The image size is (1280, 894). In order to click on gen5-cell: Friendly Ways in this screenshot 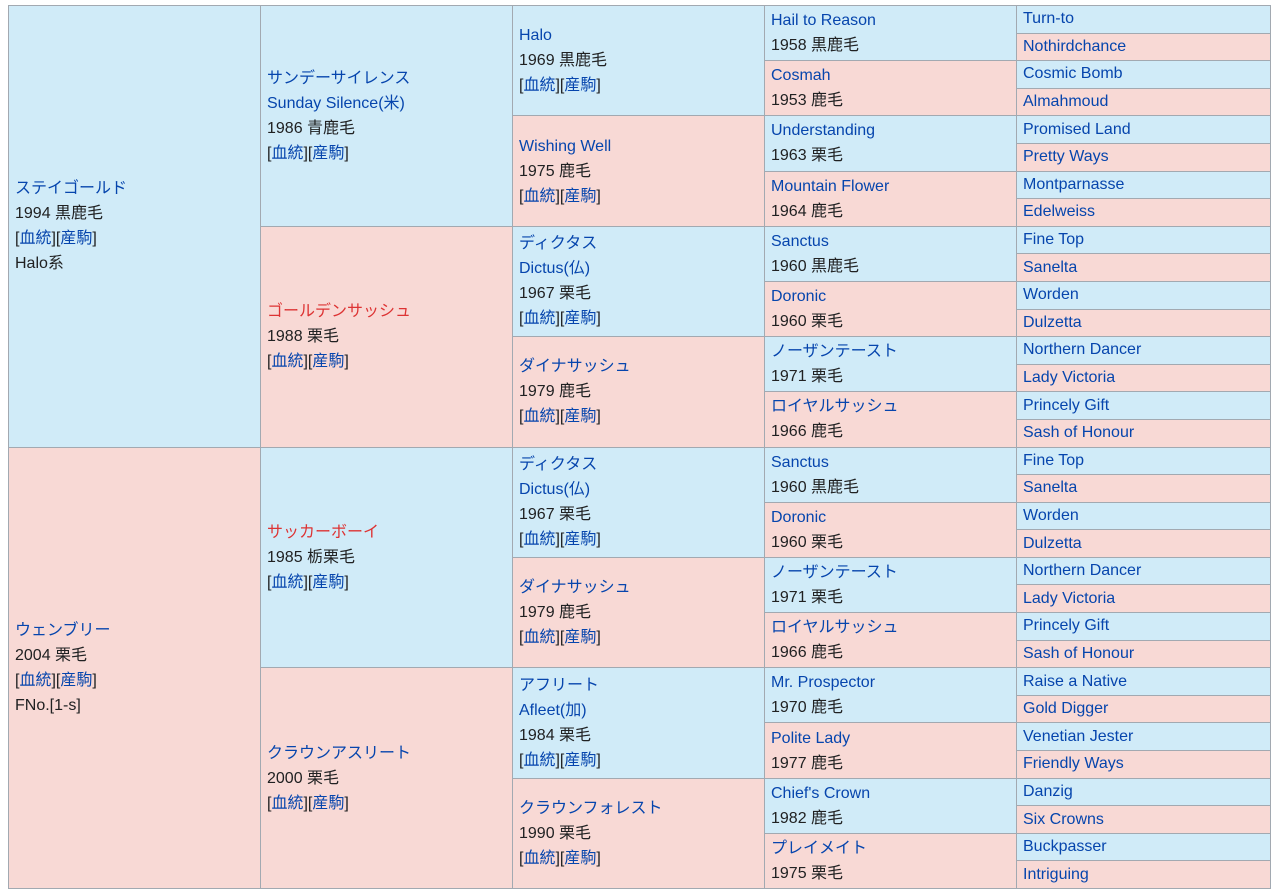, I will do `click(1143, 764)`.